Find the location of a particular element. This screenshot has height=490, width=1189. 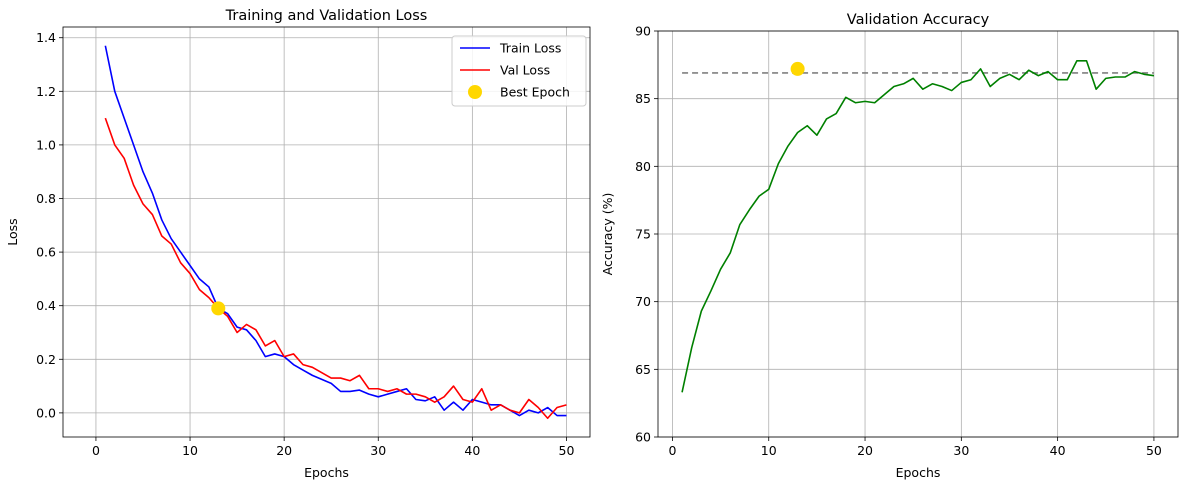

accuracy-x-axis-label: Epochs is located at coordinates (918, 472).